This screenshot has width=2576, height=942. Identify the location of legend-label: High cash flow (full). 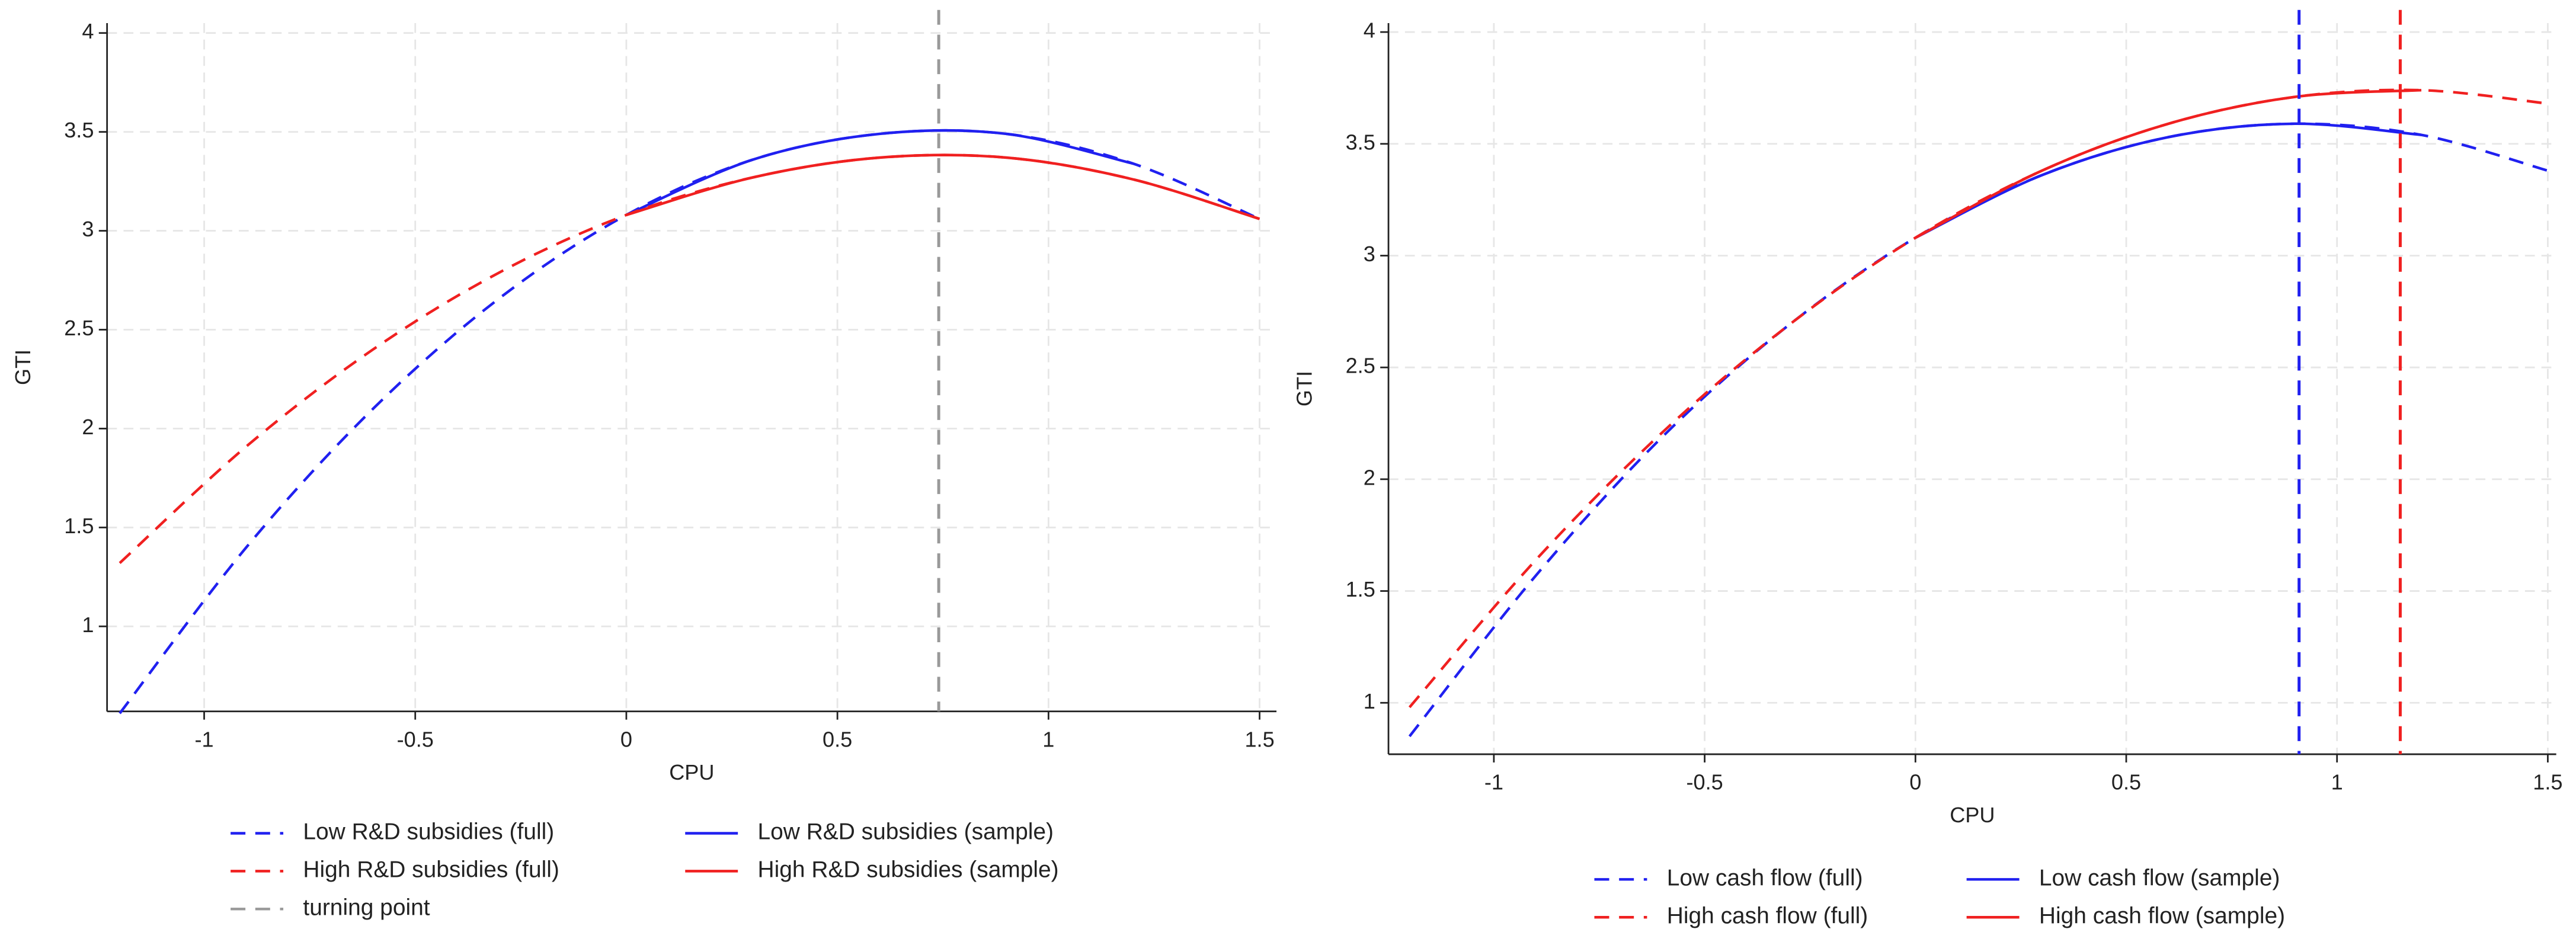
(1767, 916).